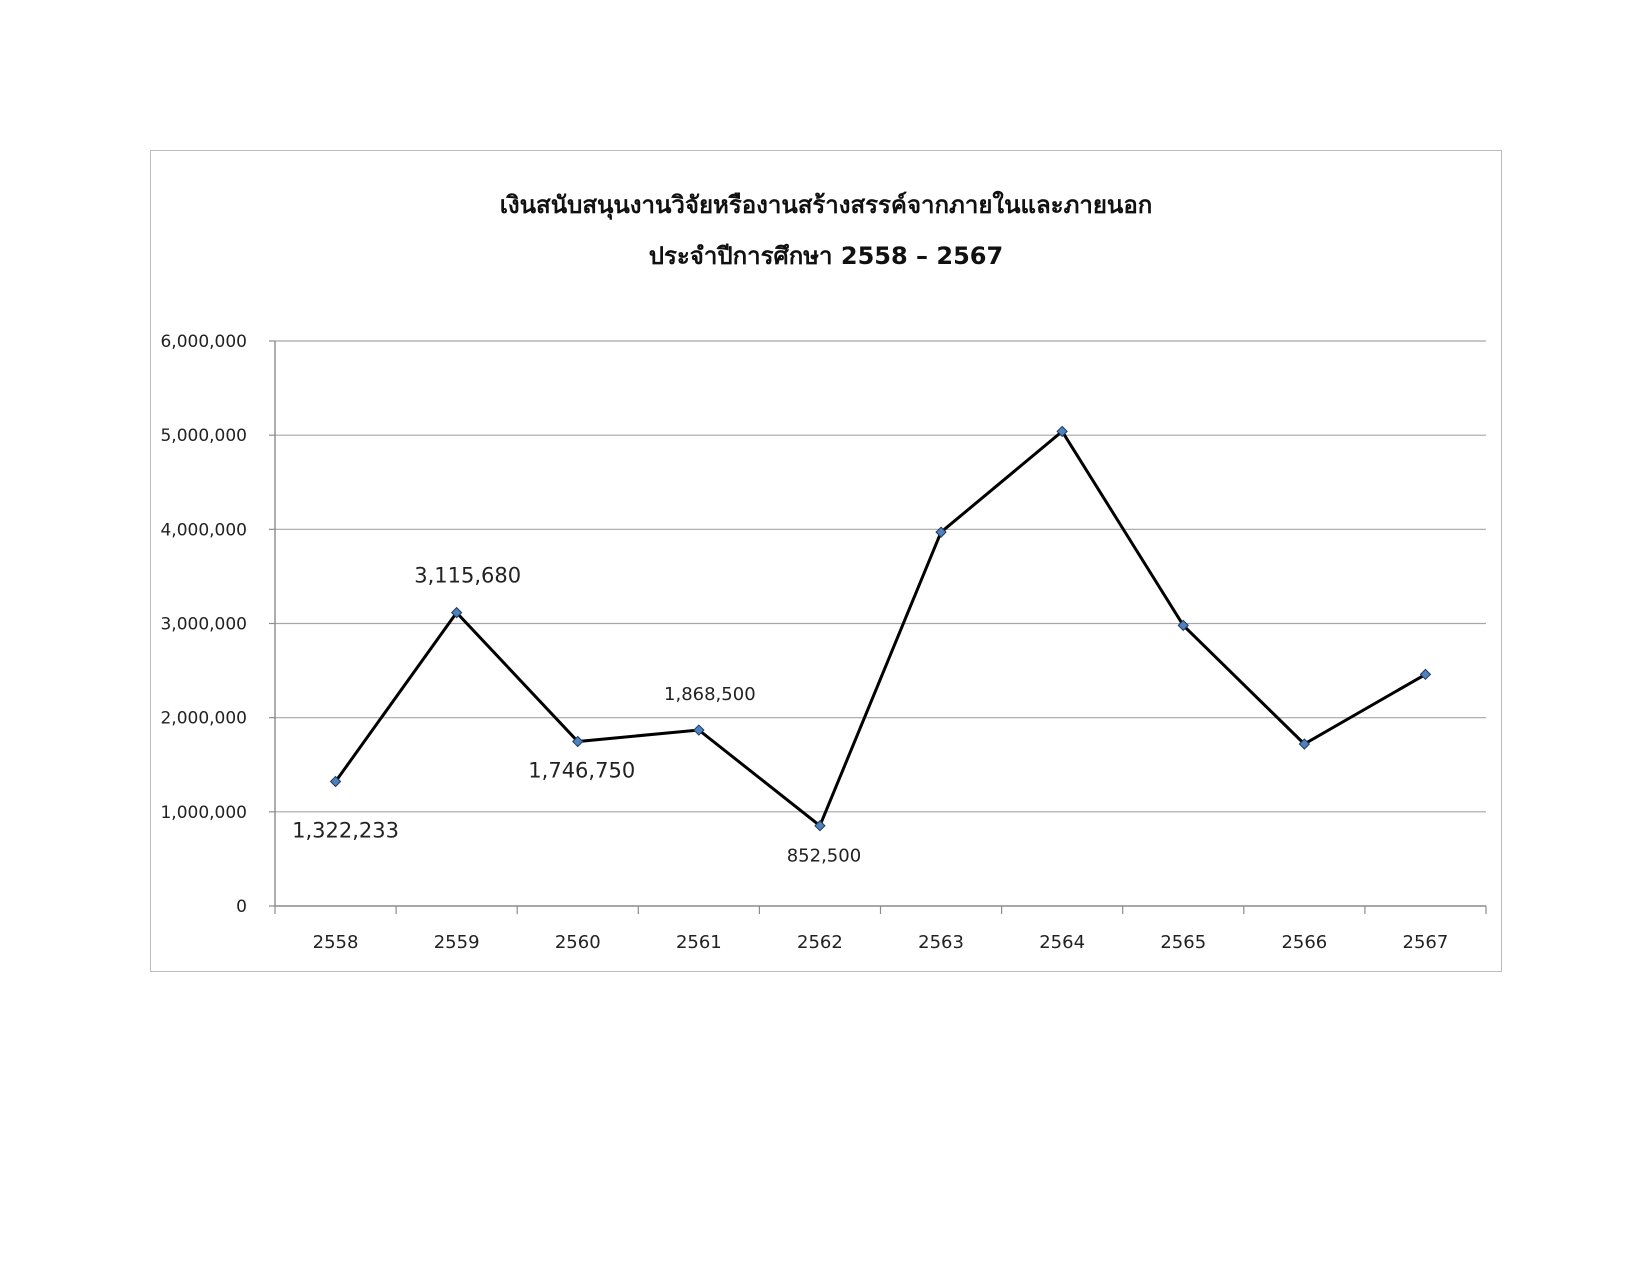  I want to click on chart-subtitle: ประจำปีการศึกษา 2558 – 2567, so click(826, 256).